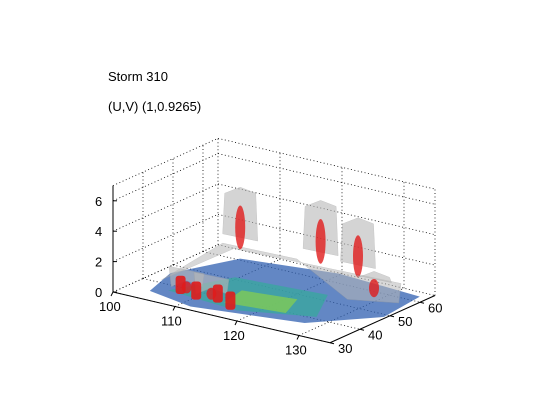 The width and height of the screenshot is (533, 405). Describe the element at coordinates (138, 76) in the screenshot. I see `chart-title: Storm 310` at that location.